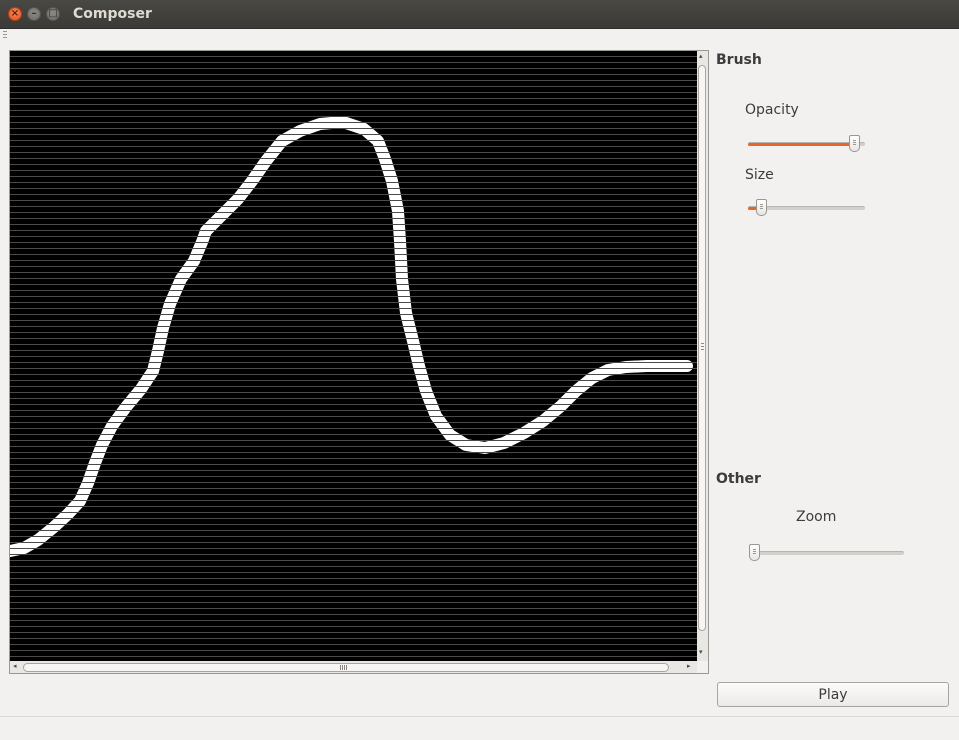 Image resolution: width=959 pixels, height=740 pixels. I want to click on minimize-icon: –, so click(34, 13).